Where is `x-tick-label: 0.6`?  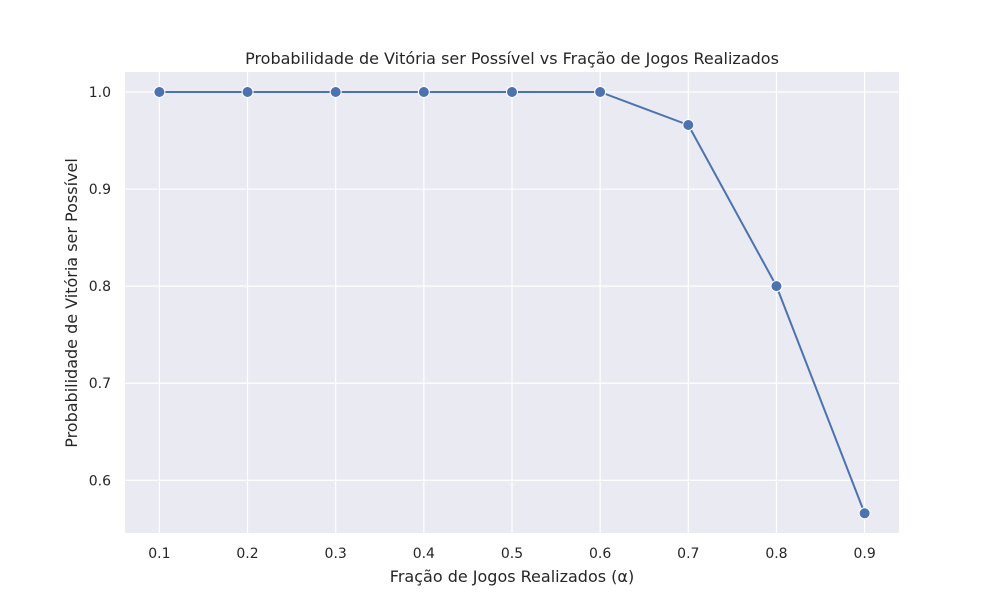 x-tick-label: 0.6 is located at coordinates (600, 554).